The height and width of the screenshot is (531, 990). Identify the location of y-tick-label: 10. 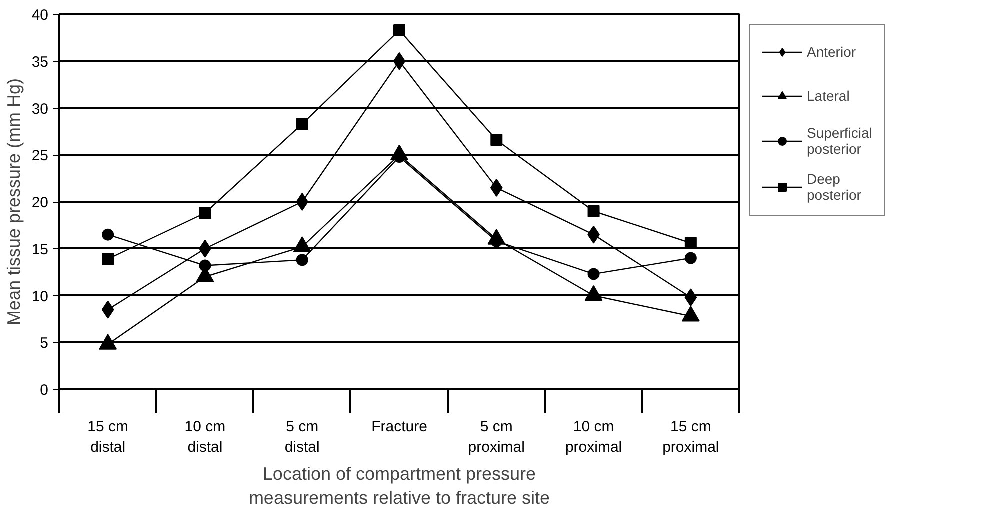
(40, 297).